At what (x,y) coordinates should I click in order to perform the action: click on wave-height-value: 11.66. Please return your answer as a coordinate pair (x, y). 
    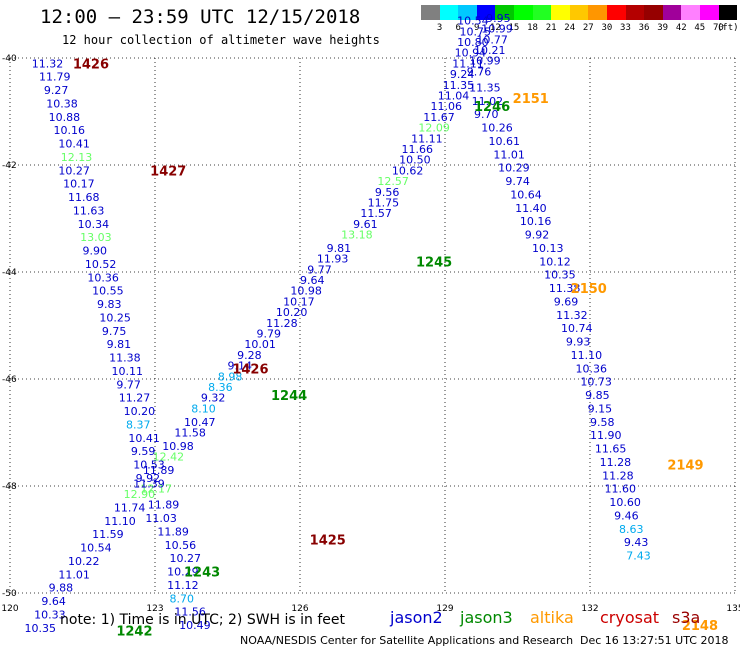
    Looking at the image, I should click on (418, 149).